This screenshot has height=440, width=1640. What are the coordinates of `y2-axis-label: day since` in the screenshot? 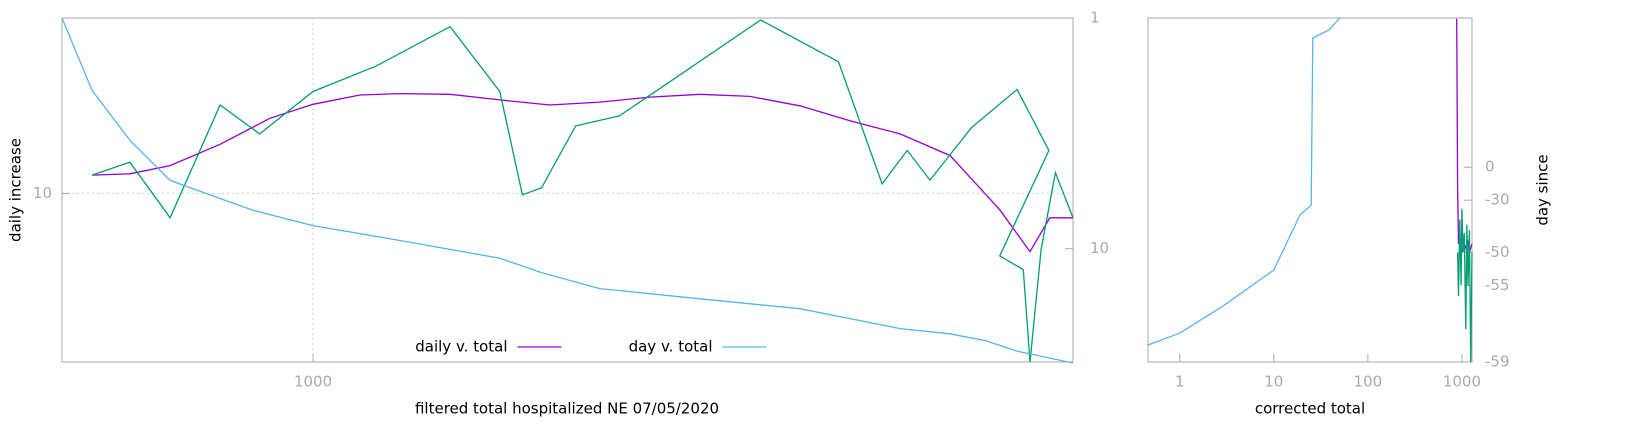 It's located at (1543, 189).